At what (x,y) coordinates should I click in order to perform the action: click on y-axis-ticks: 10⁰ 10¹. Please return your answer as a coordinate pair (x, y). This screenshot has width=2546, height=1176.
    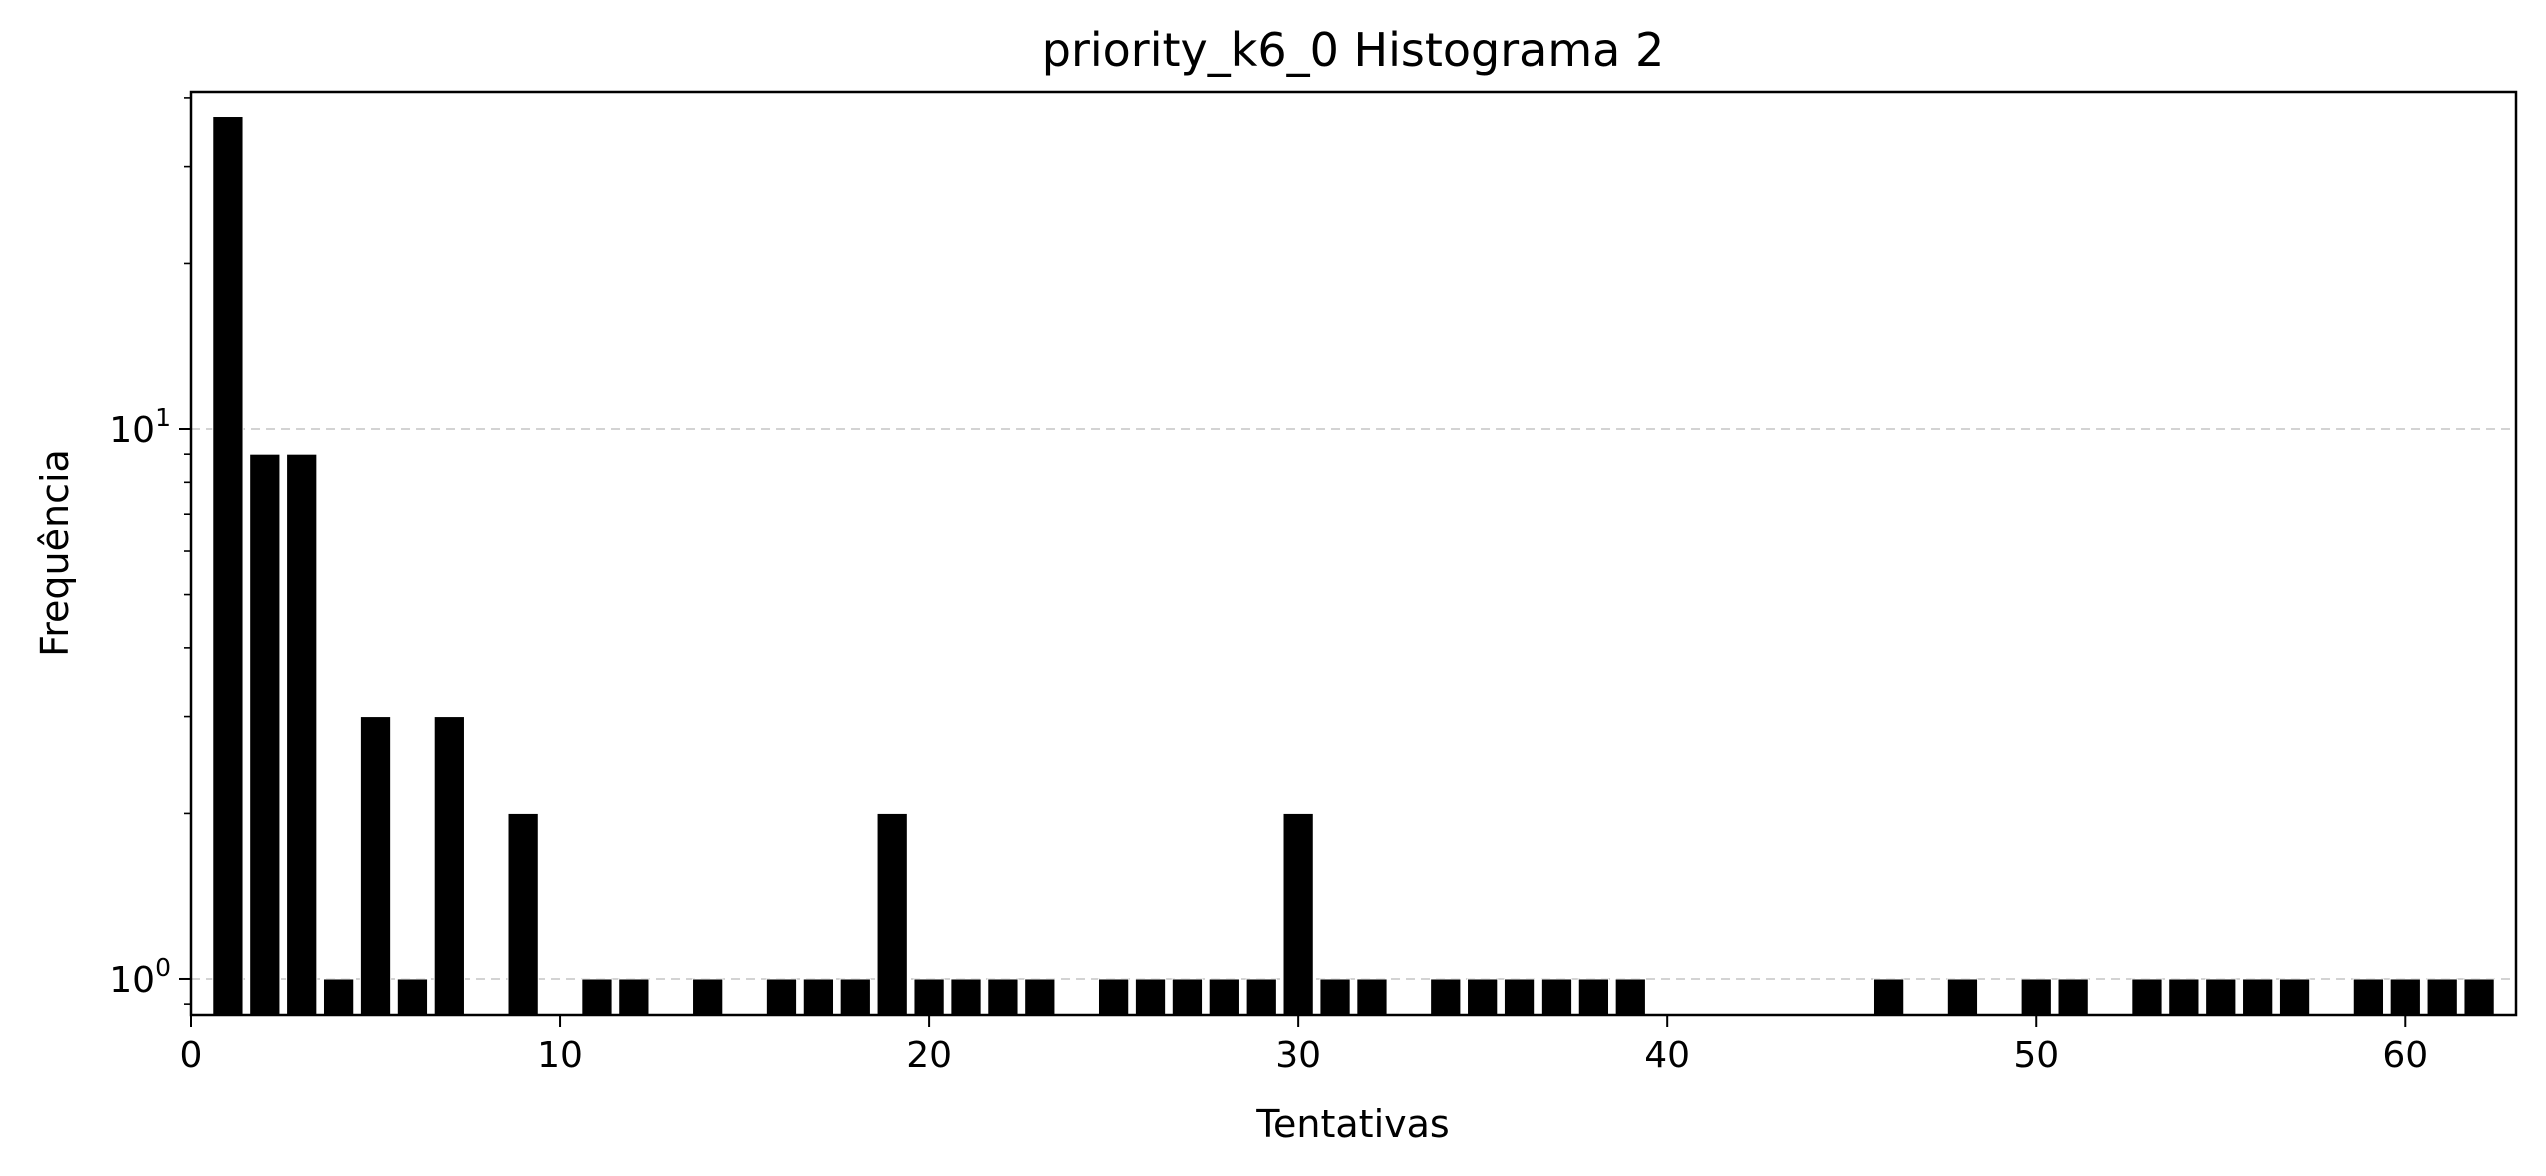
    Looking at the image, I should click on (150, 702).